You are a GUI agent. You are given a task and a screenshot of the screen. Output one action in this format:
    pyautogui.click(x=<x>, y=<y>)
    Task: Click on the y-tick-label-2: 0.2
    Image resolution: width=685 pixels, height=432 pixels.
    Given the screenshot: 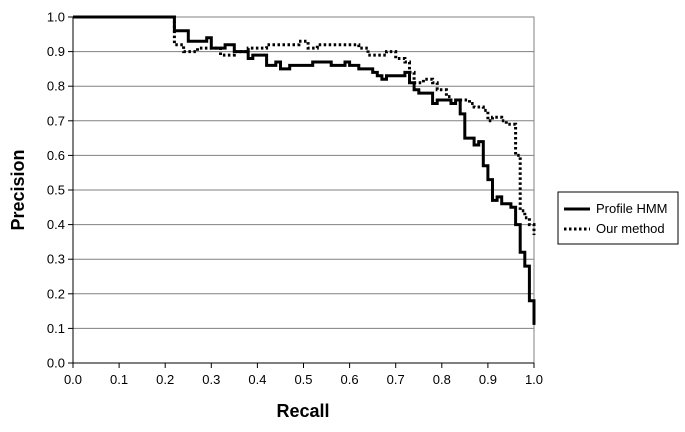 What is the action you would take?
    pyautogui.click(x=56, y=293)
    